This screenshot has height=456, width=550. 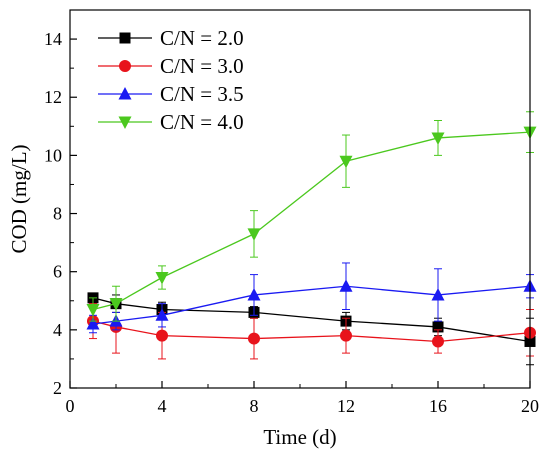 What do you see at coordinates (171, 80) in the screenshot?
I see `legend: C/N = 2.0 C/N = 3.0 C/N = 3.5 C/N = 4.0` at bounding box center [171, 80].